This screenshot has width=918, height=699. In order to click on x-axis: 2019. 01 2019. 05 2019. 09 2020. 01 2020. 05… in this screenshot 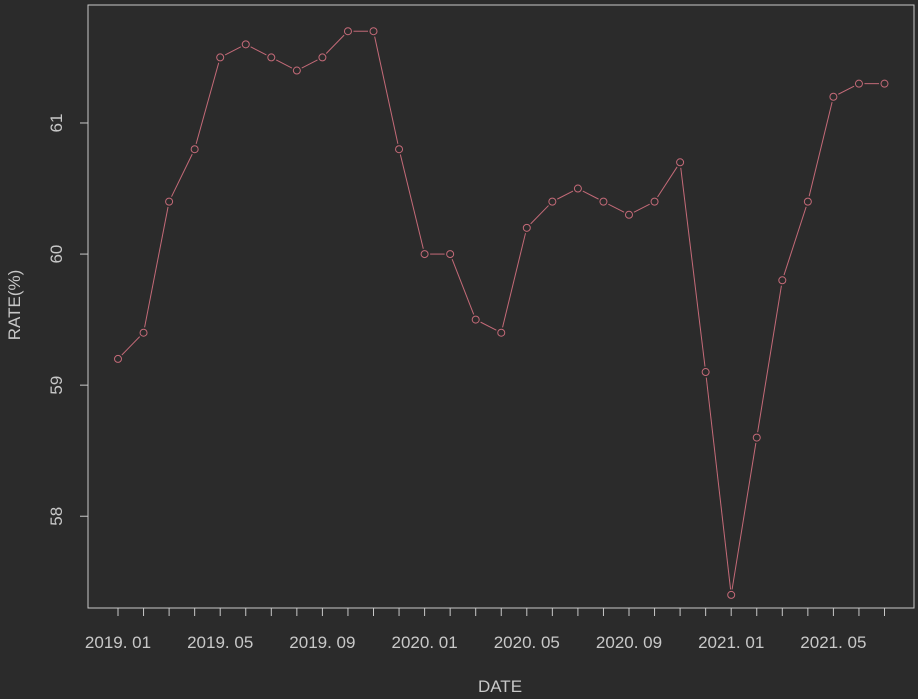, I will do `click(485, 629)`.